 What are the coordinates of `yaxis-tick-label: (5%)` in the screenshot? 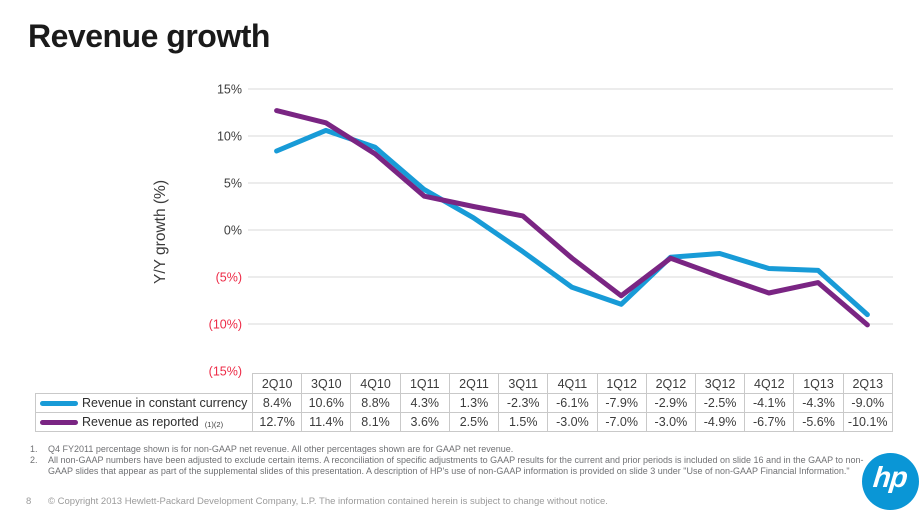 It's located at (229, 278).